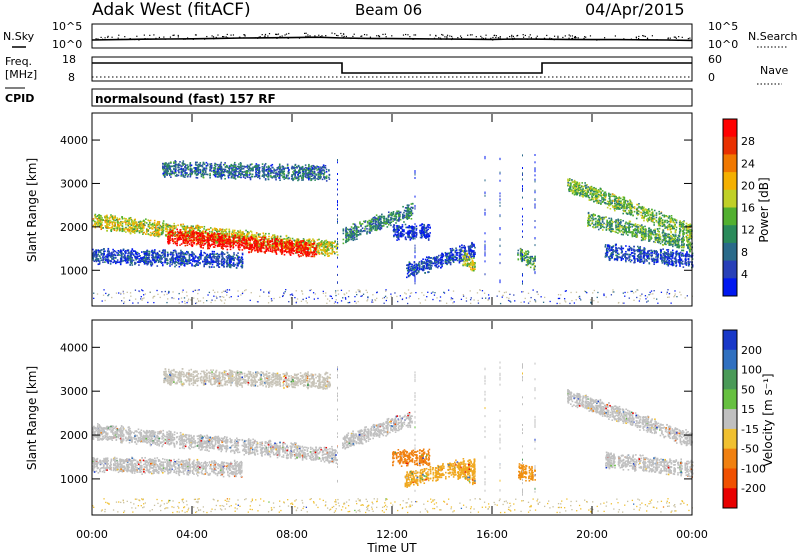  I want to click on freq-strip-frame, so click(392, 69).